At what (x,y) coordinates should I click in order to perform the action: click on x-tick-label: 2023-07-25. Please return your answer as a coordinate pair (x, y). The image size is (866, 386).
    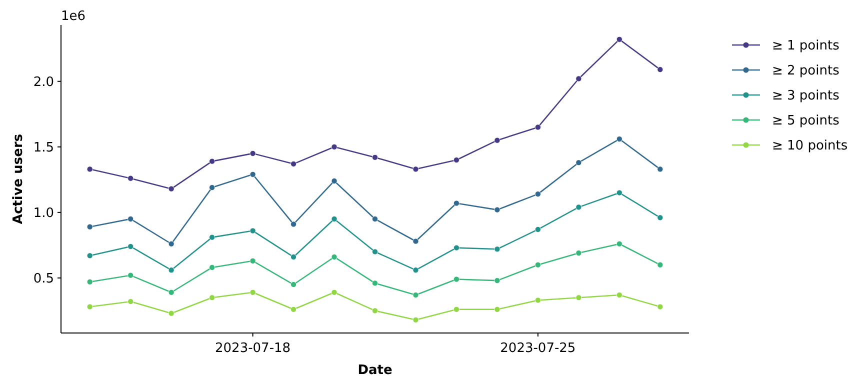
    Looking at the image, I should click on (538, 348).